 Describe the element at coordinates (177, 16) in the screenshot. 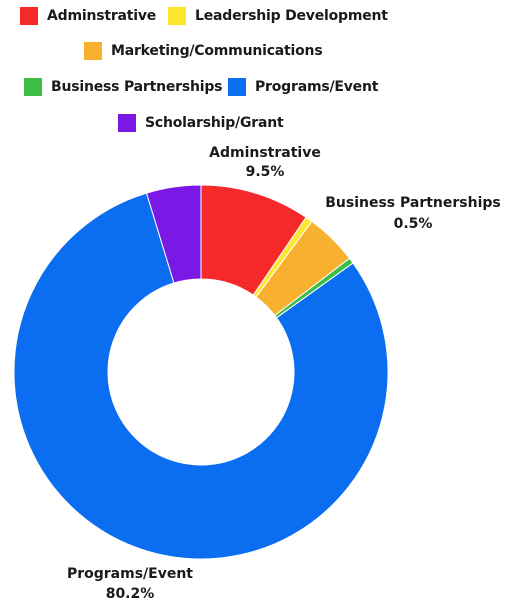

I see `legend-swatch-leadership-development` at that location.